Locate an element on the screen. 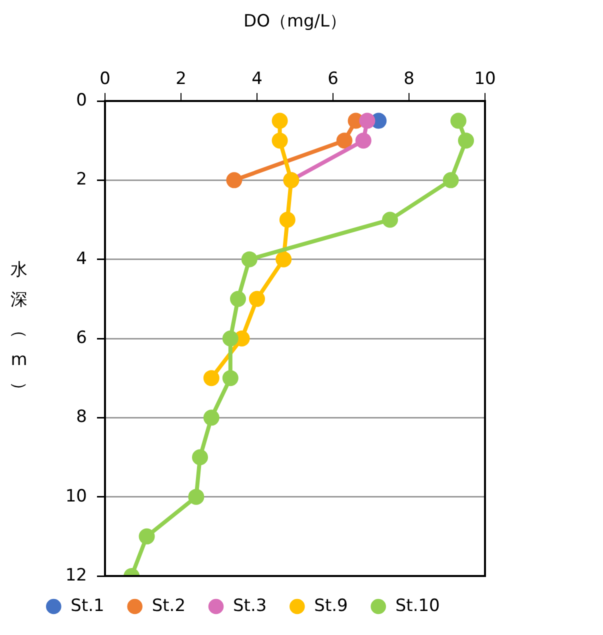 This screenshot has height=635, width=603. legend-label: St.1 is located at coordinates (87, 606).